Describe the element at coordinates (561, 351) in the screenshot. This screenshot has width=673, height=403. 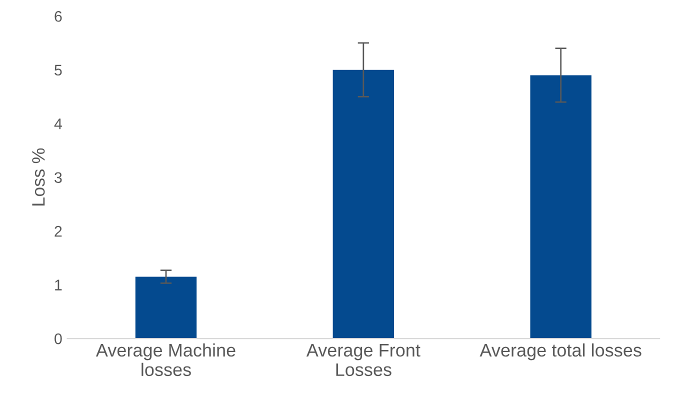
I see `x-tick-label: Average total losses` at that location.